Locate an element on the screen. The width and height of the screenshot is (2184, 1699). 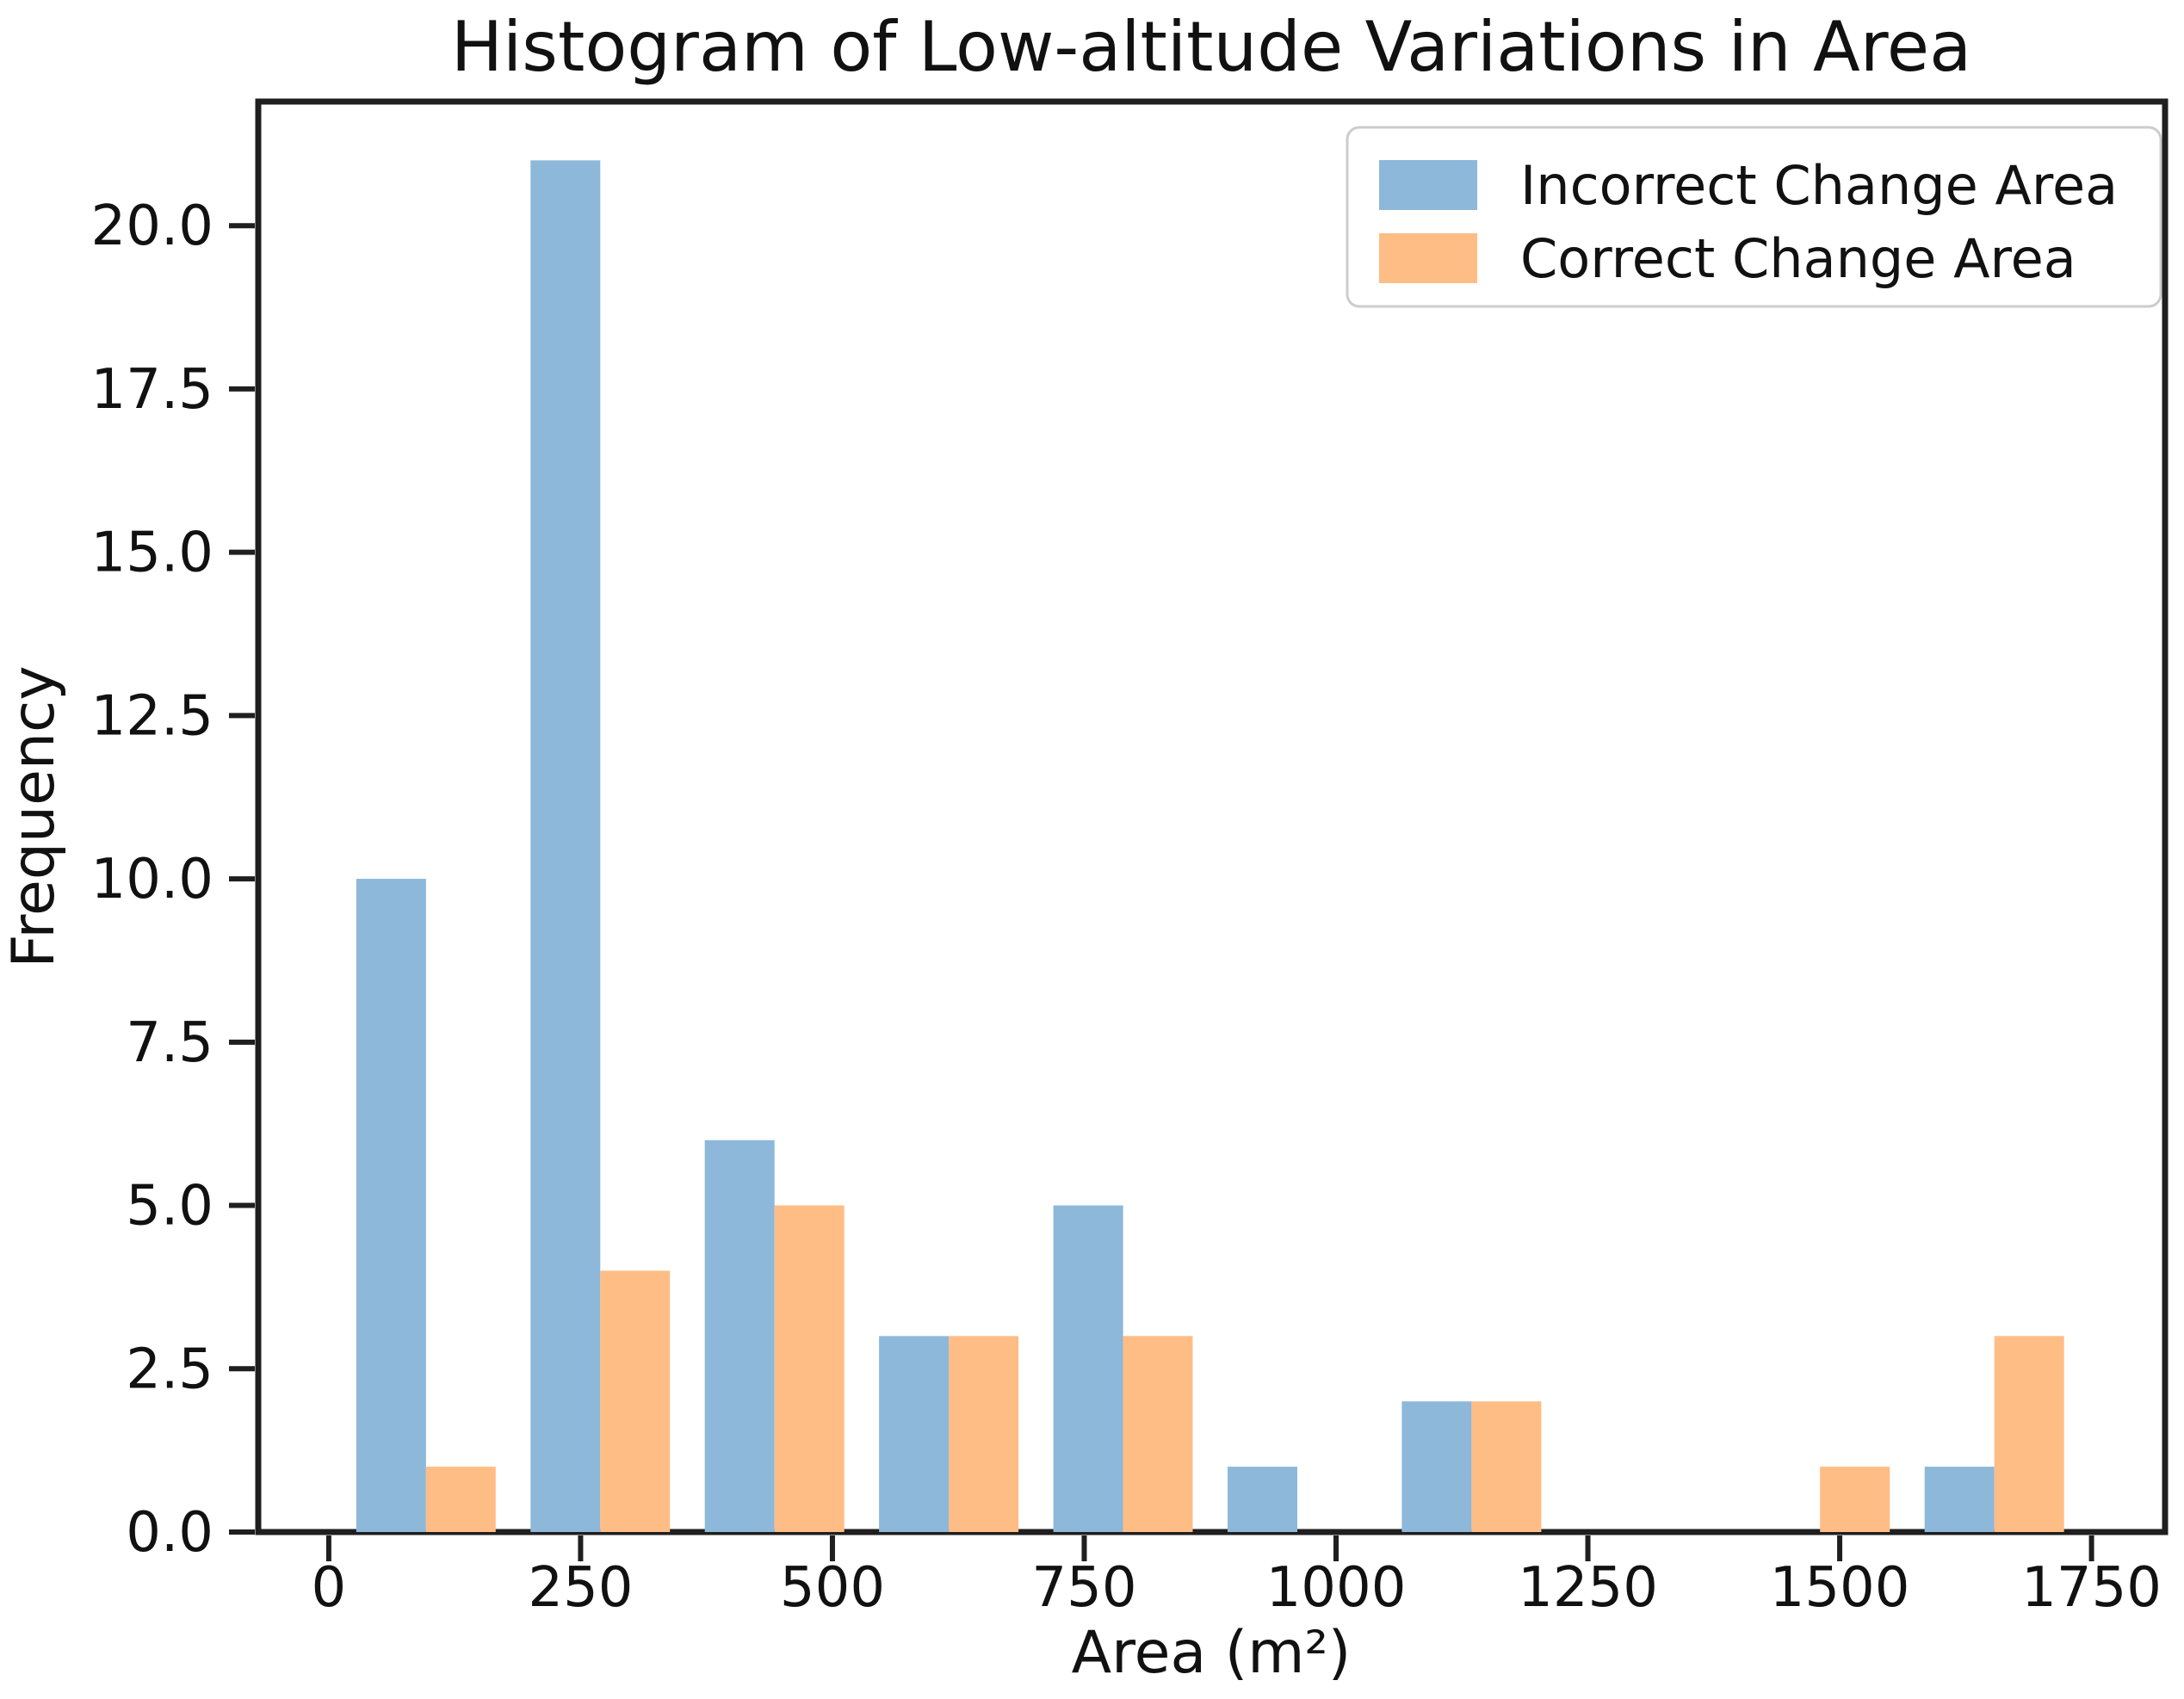
y-tick-label: 17.5 is located at coordinates (153, 390).